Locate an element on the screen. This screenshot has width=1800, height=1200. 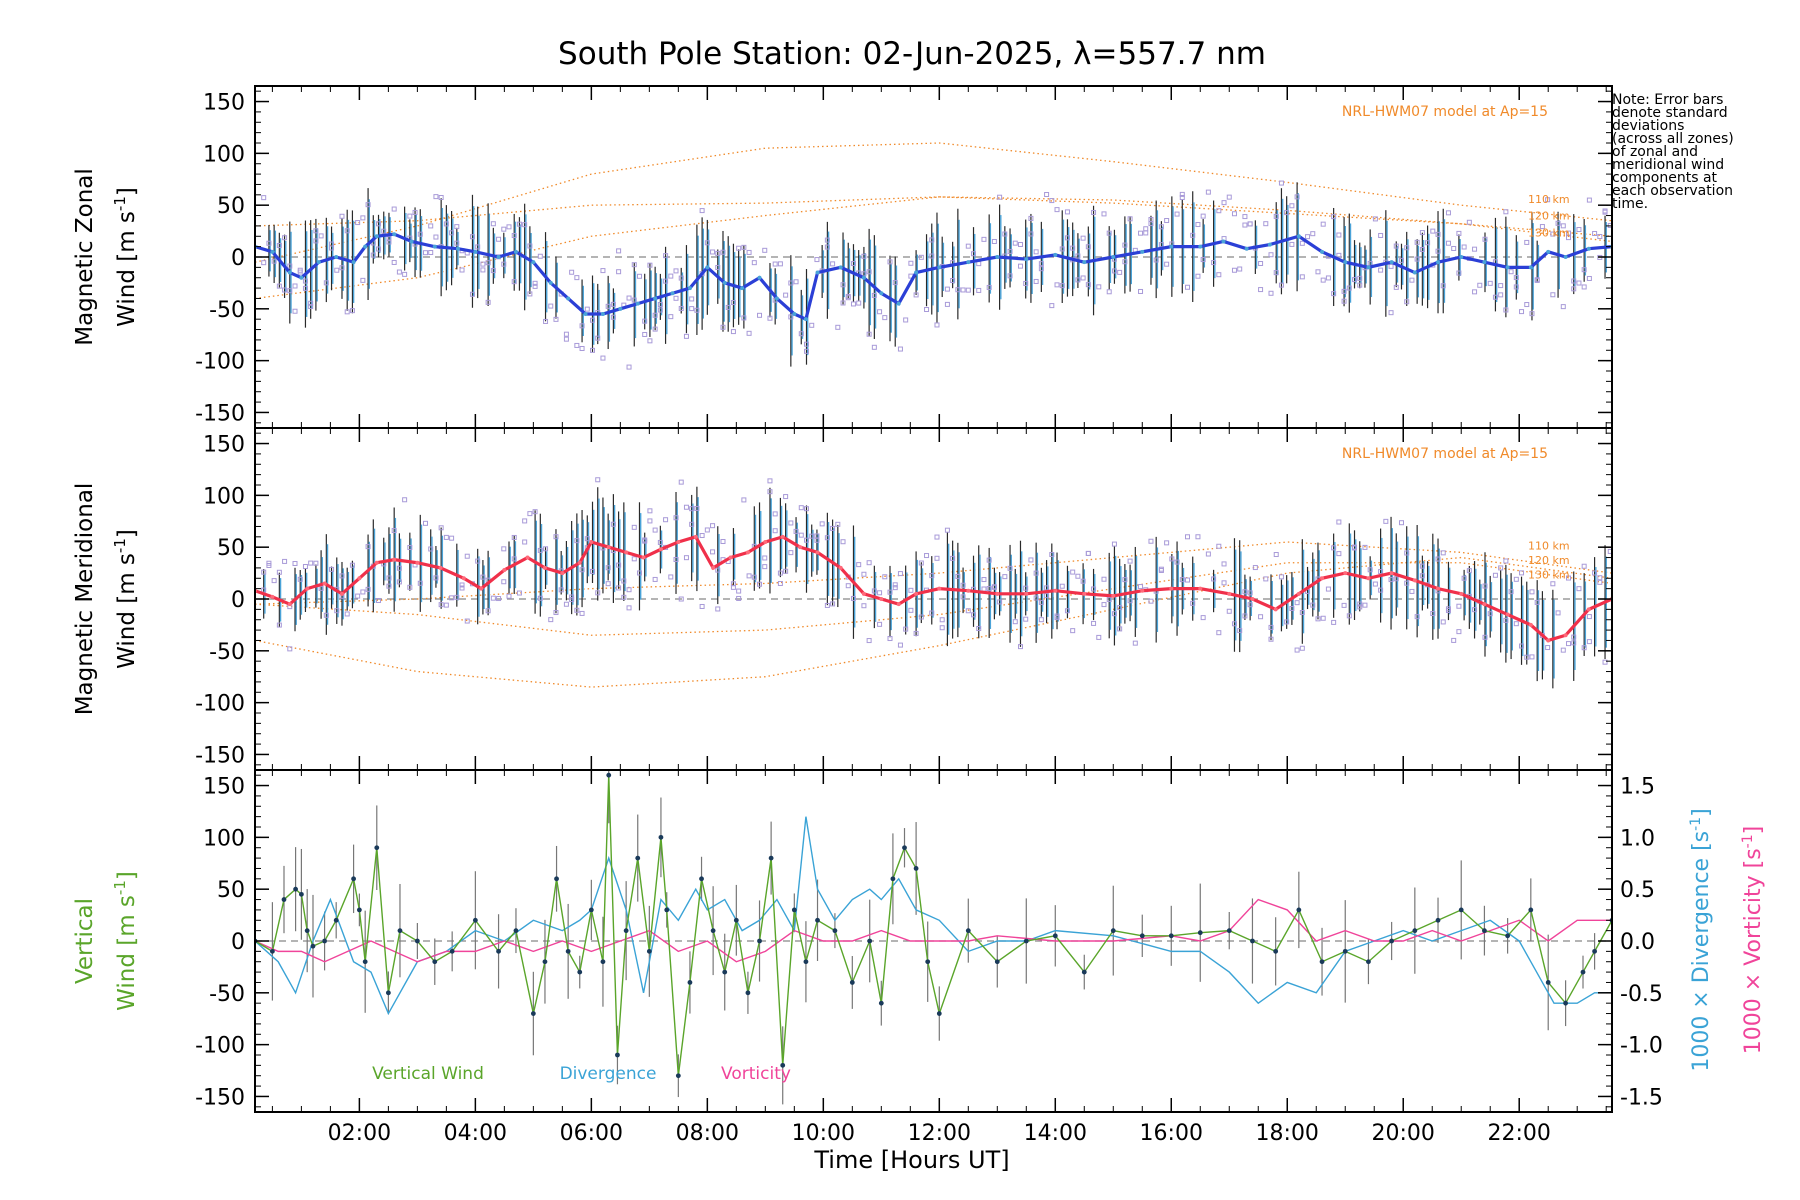
y2-tick-label: 1.0 is located at coordinates (1637, 838).